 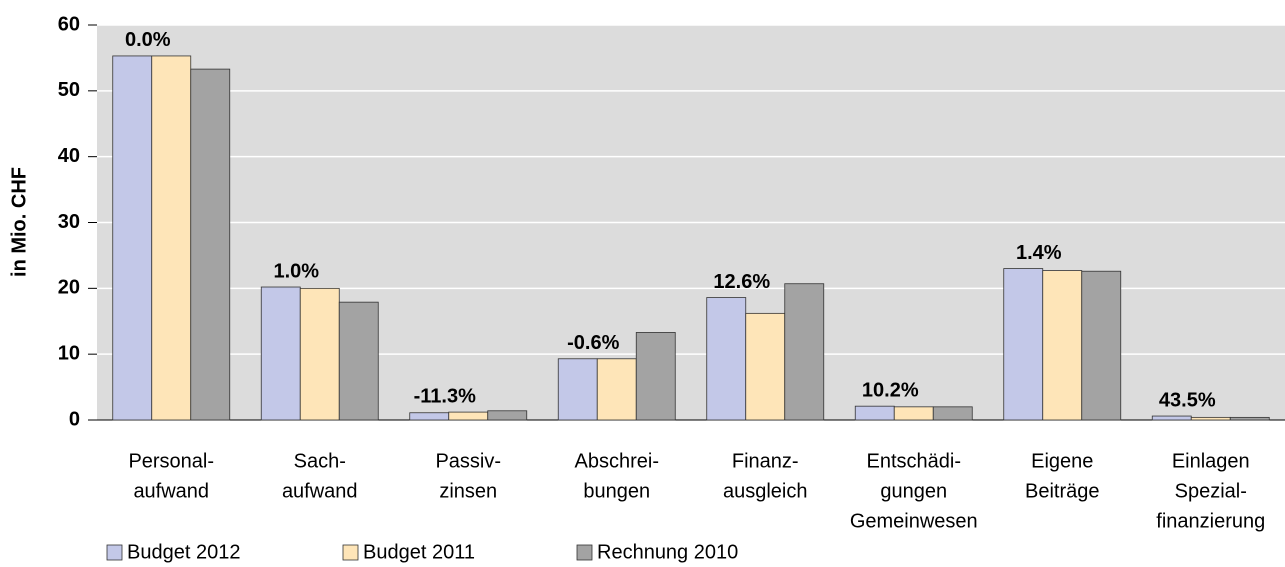 What do you see at coordinates (69, 222) in the screenshot?
I see `y-tick-label: 30` at bounding box center [69, 222].